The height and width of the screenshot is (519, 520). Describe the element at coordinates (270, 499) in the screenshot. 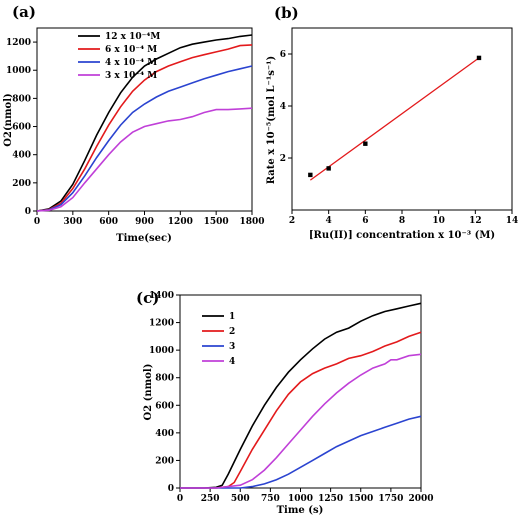

I see `x-tick-label: 750` at that location.